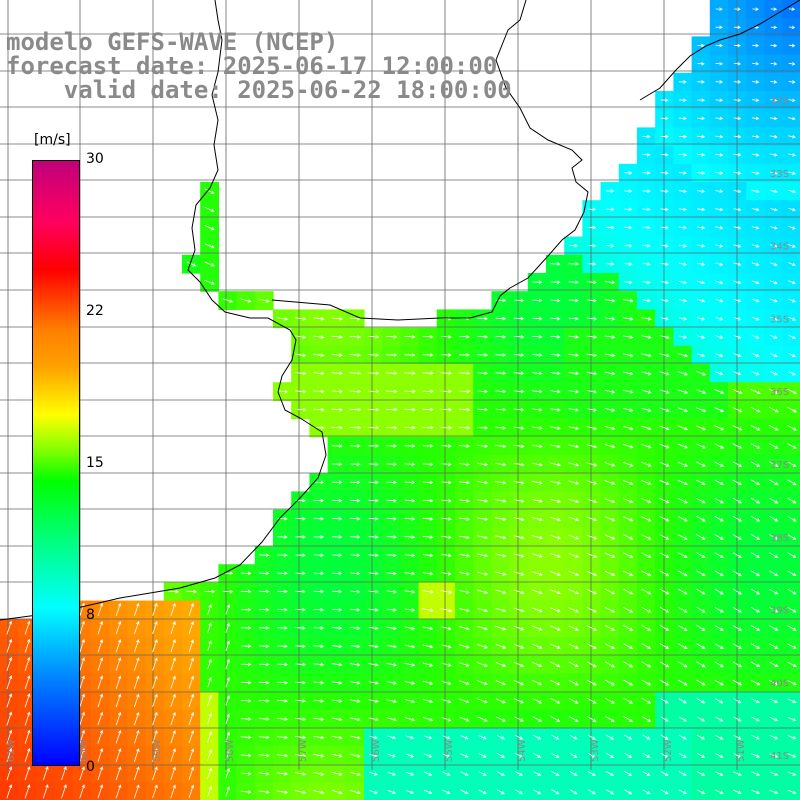 This screenshot has height=800, width=800. What do you see at coordinates (449, 750) in the screenshot?
I see `longitude-label: 55W` at bounding box center [449, 750].